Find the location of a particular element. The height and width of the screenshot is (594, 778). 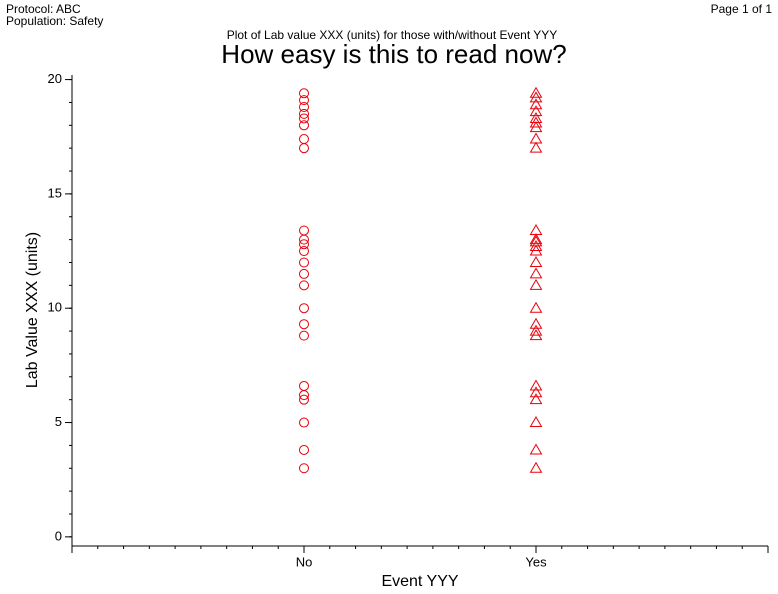

y-tick-label: 0 is located at coordinates (58, 535).